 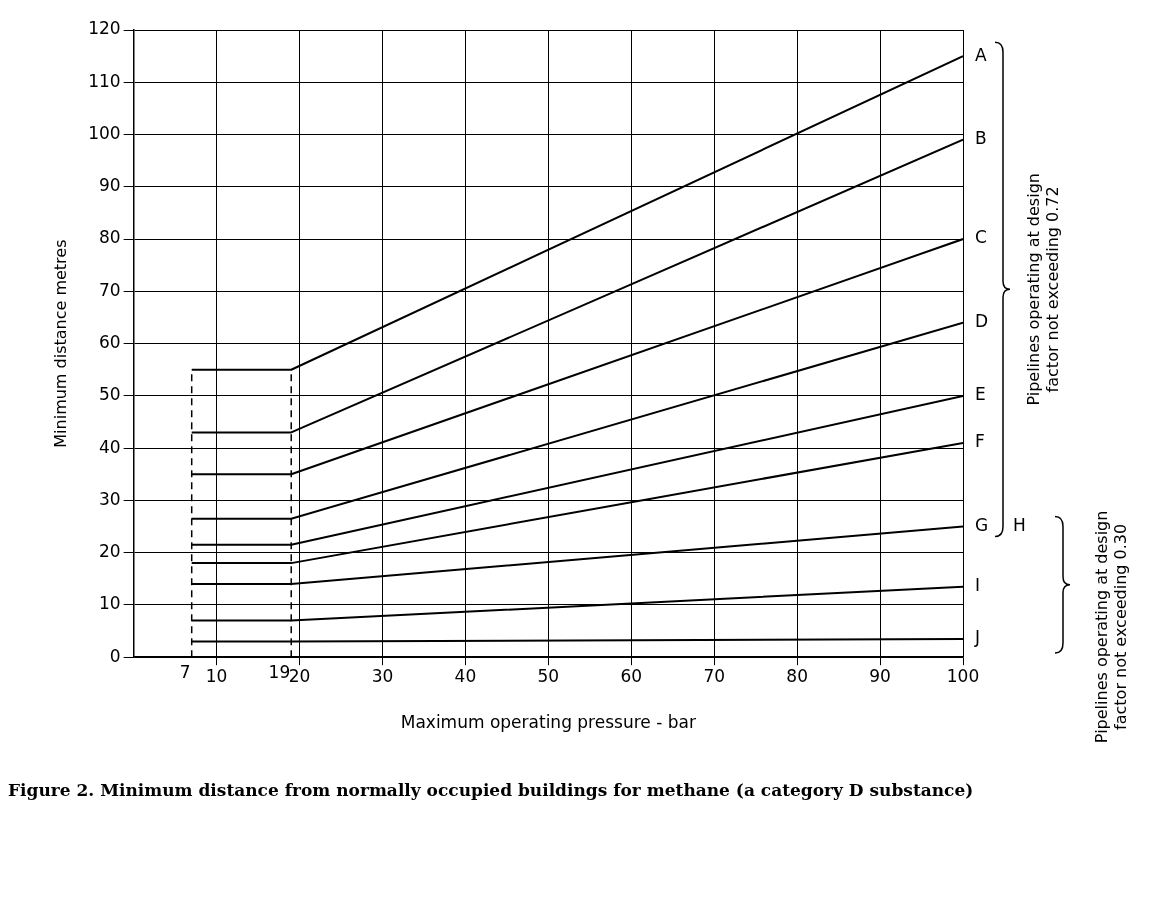 What do you see at coordinates (1019, 524) in the screenshot?
I see `annotation: H` at bounding box center [1019, 524].